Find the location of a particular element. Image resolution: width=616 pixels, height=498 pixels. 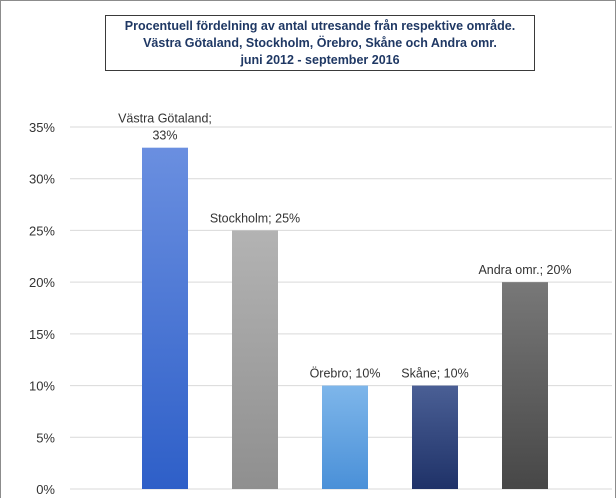

y-axis-tick-labels: 0% 5% 10% 15% 20% 25% 30% 35% is located at coordinates (42, 308).